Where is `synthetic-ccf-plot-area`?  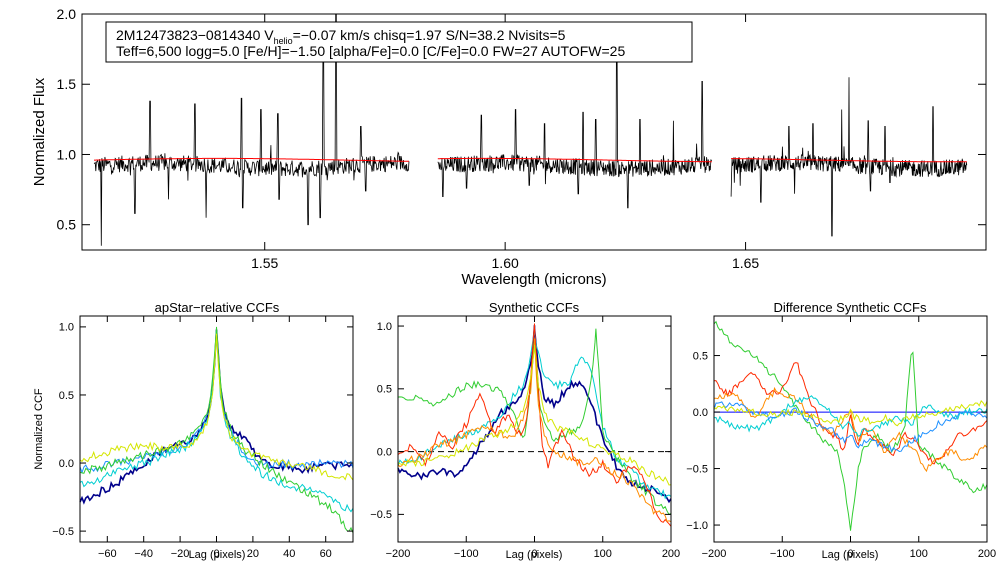 synthetic-ccf-plot-area is located at coordinates (534, 425).